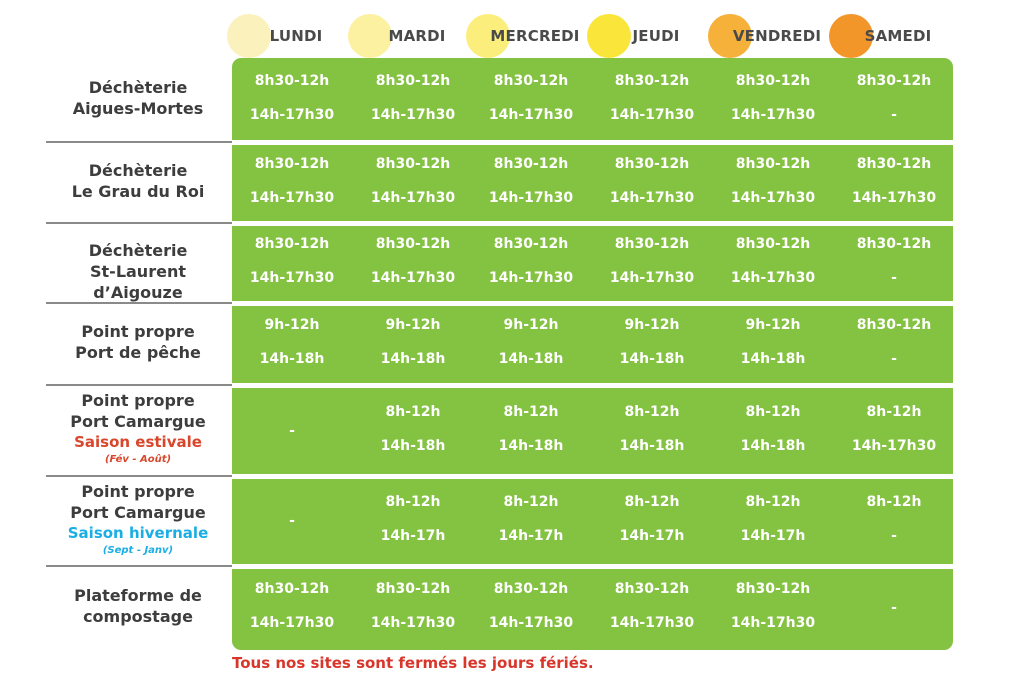 This screenshot has width=1024, height=683. What do you see at coordinates (138, 191) in the screenshot?
I see `site-name-line: Le Grau du Roi` at bounding box center [138, 191].